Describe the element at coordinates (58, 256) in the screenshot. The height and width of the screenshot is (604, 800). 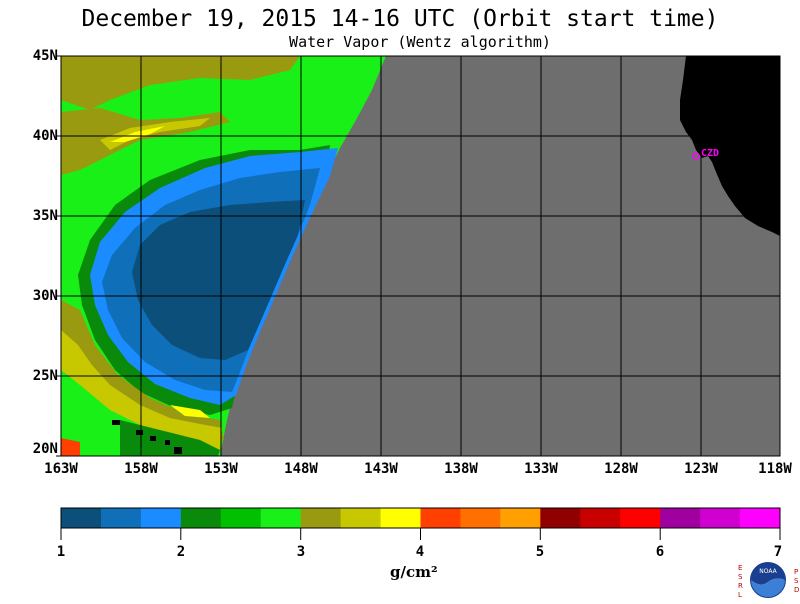
I see `lat-ticks` at that location.